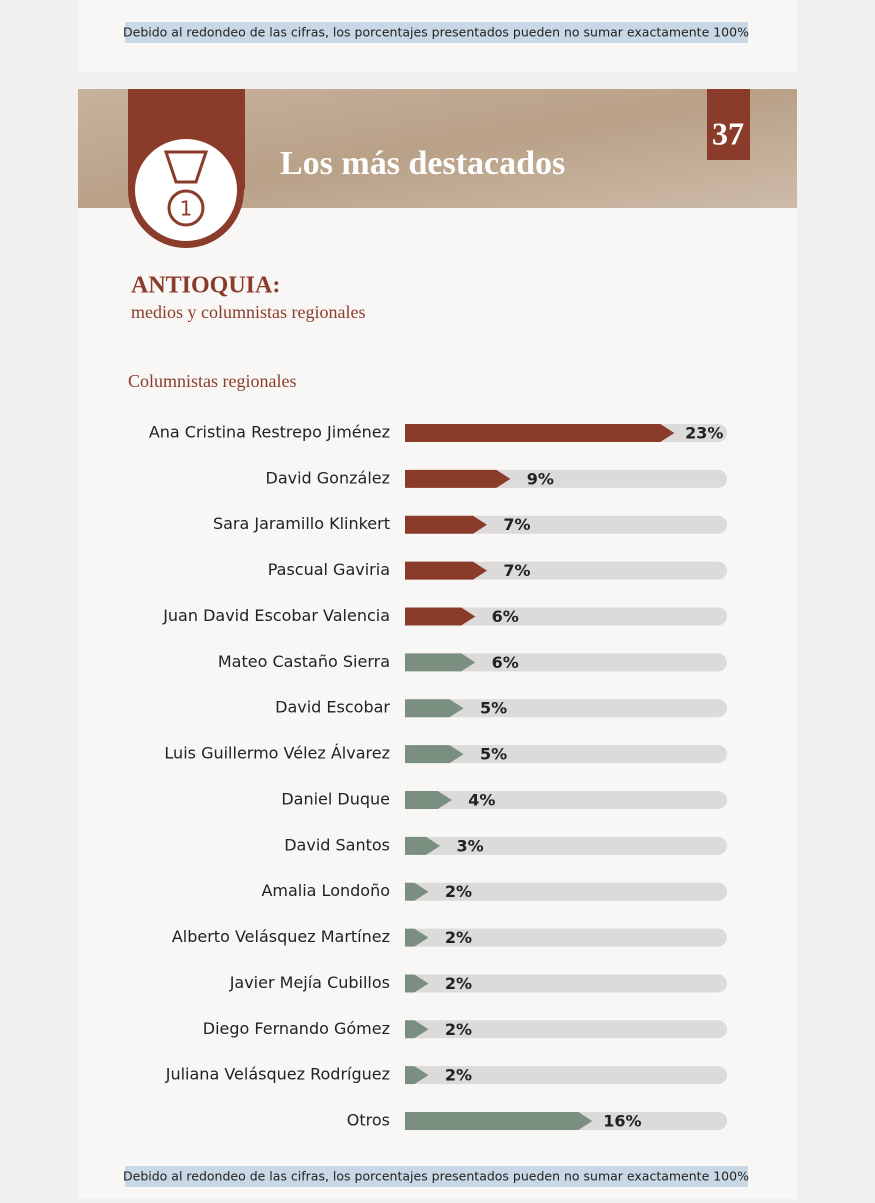 Image resolution: width=875 pixels, height=1203 pixels. What do you see at coordinates (728, 133) in the screenshot?
I see `page-number: 37` at bounding box center [728, 133].